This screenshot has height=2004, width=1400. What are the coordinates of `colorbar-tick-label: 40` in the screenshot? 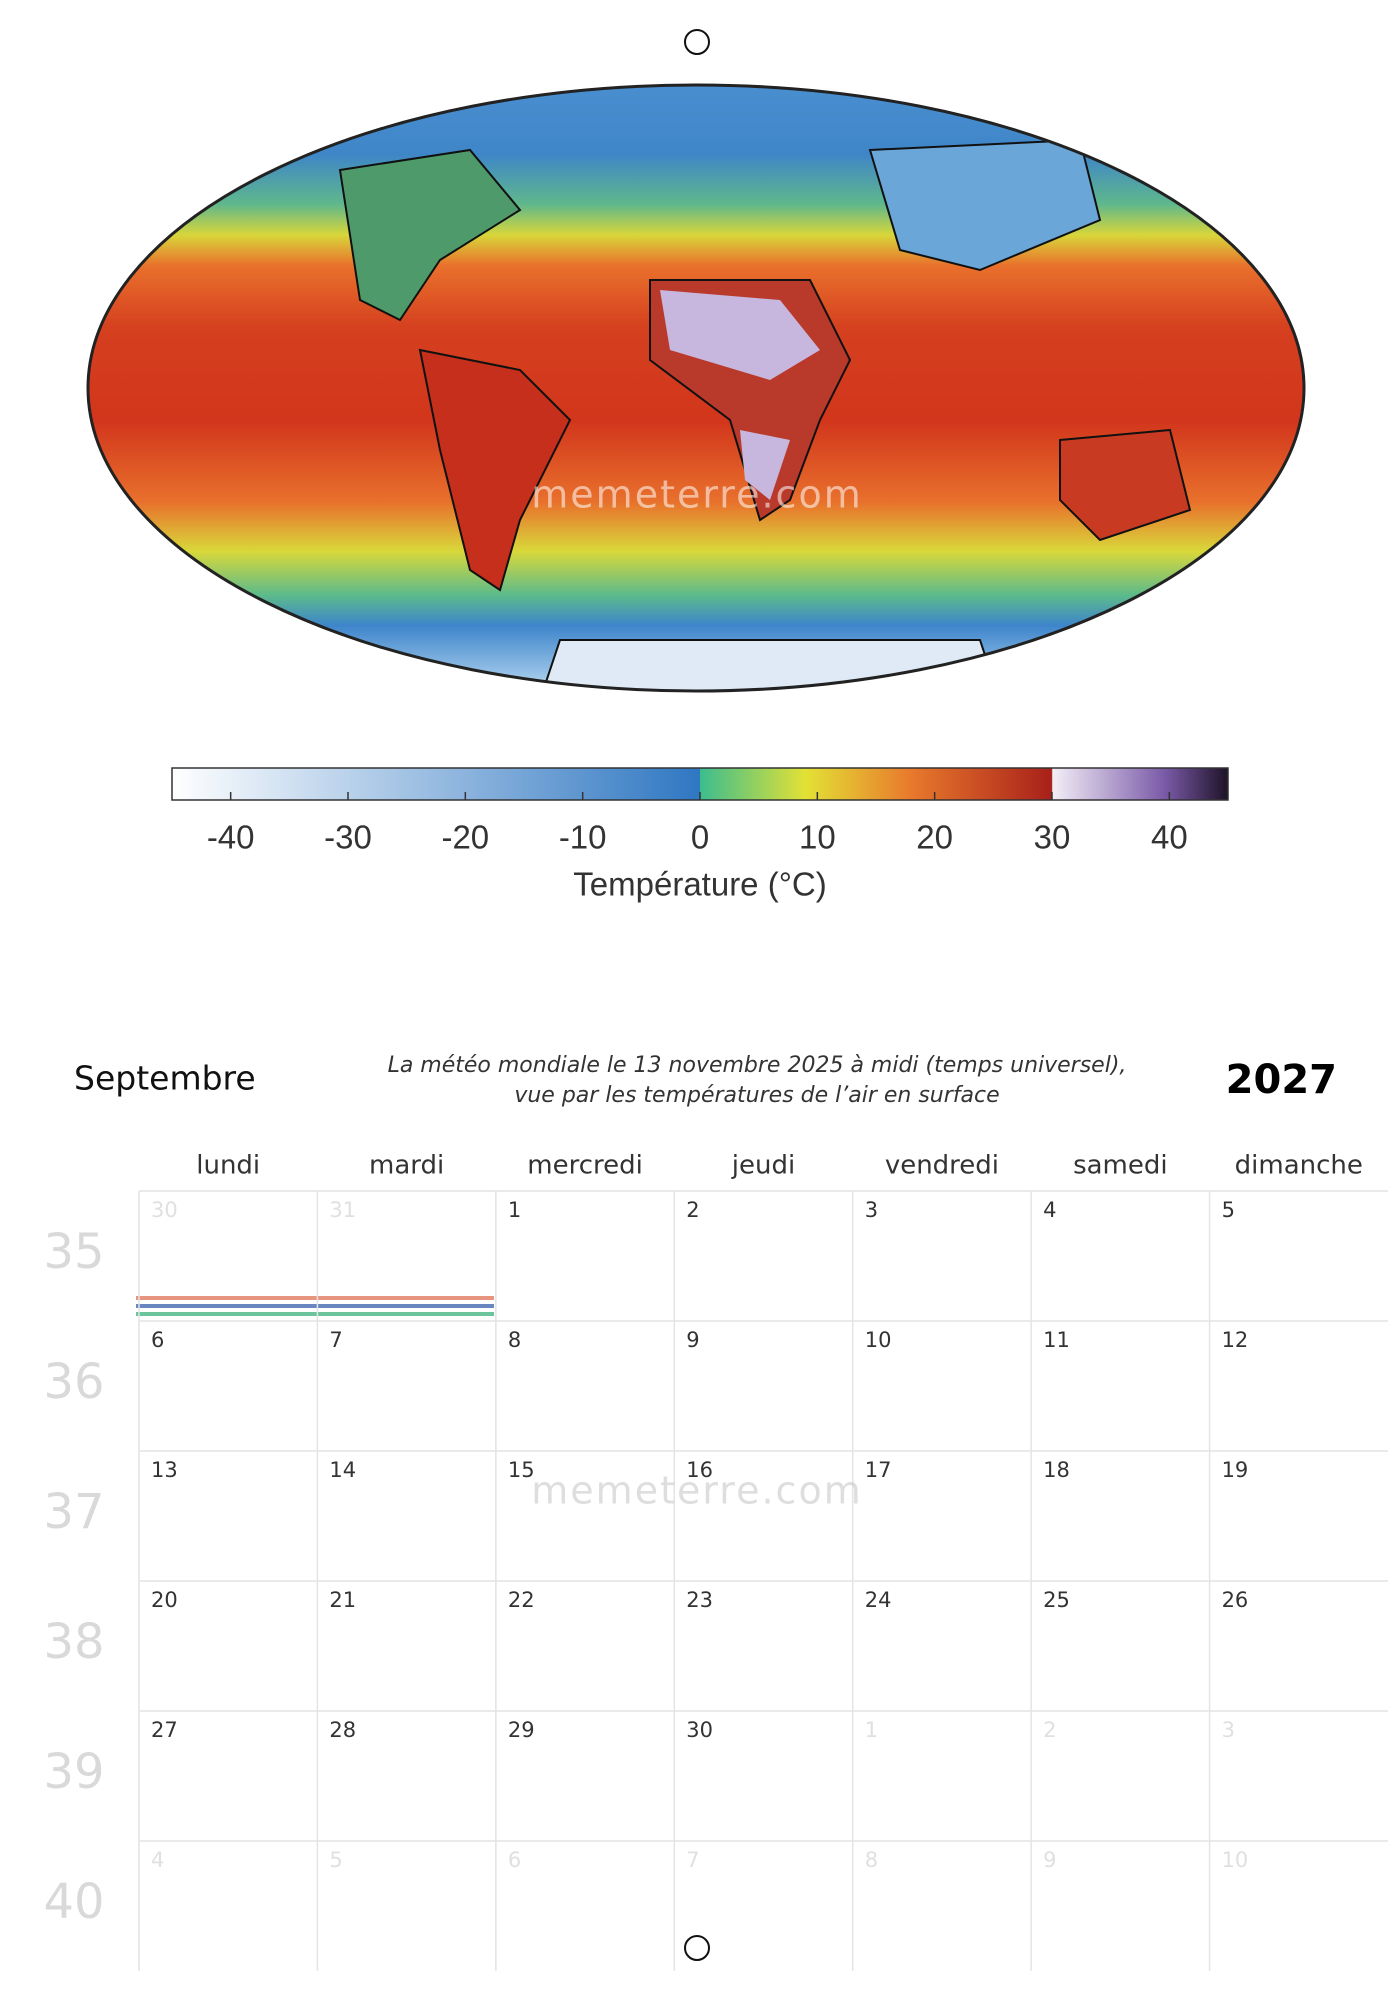 It's located at (1169, 837).